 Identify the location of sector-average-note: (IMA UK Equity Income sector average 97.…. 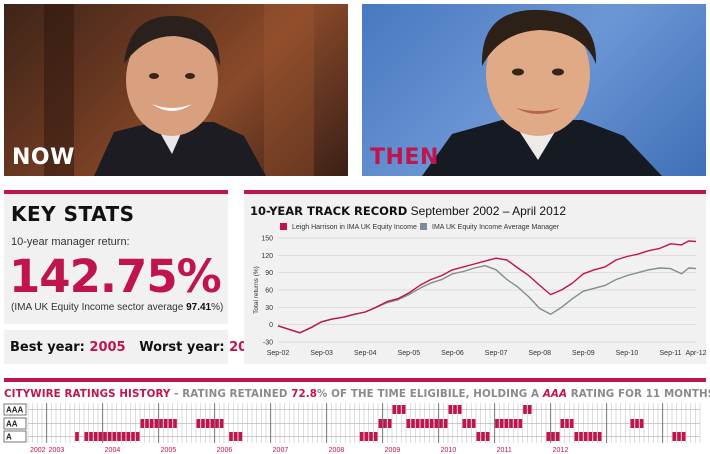
(117, 307).